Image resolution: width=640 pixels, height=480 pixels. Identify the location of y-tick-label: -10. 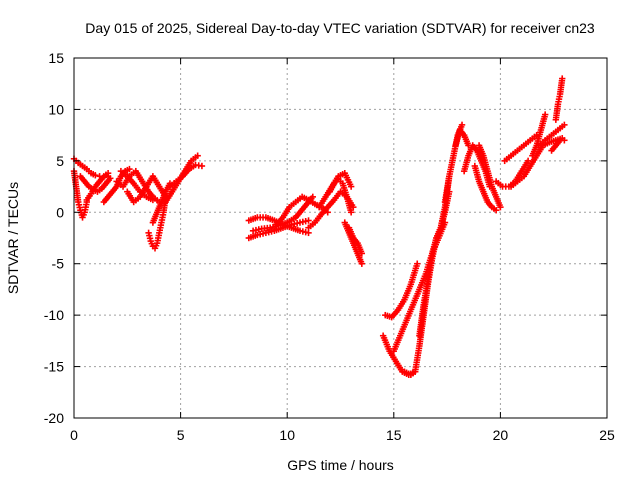
(54, 315).